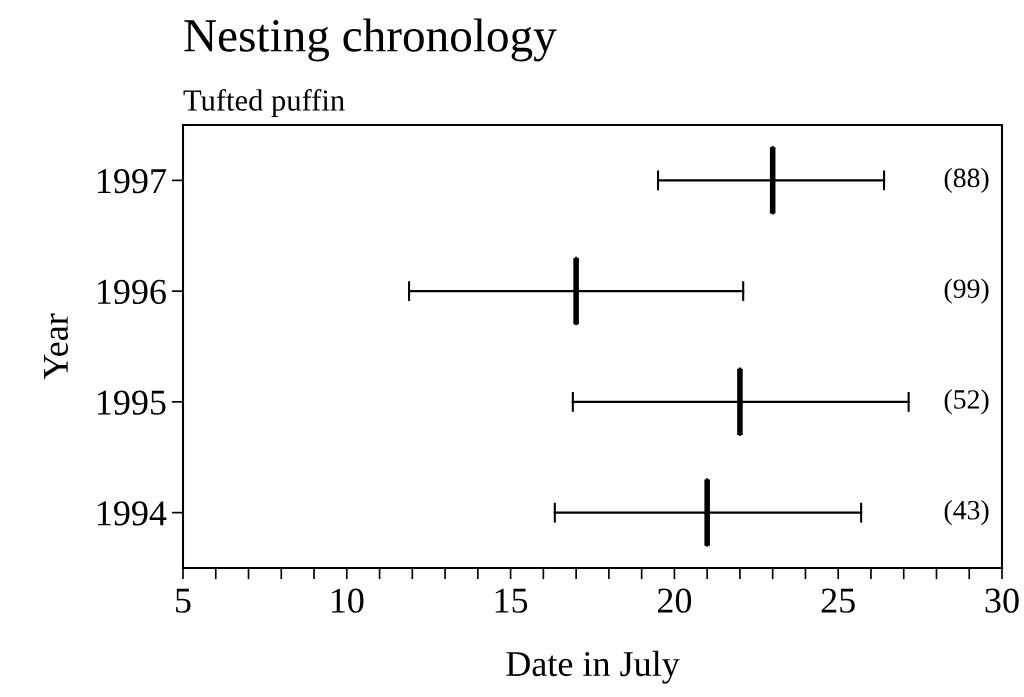 This screenshot has height=697, width=1024. What do you see at coordinates (131, 181) in the screenshot?
I see `y-tick-label: 1997` at bounding box center [131, 181].